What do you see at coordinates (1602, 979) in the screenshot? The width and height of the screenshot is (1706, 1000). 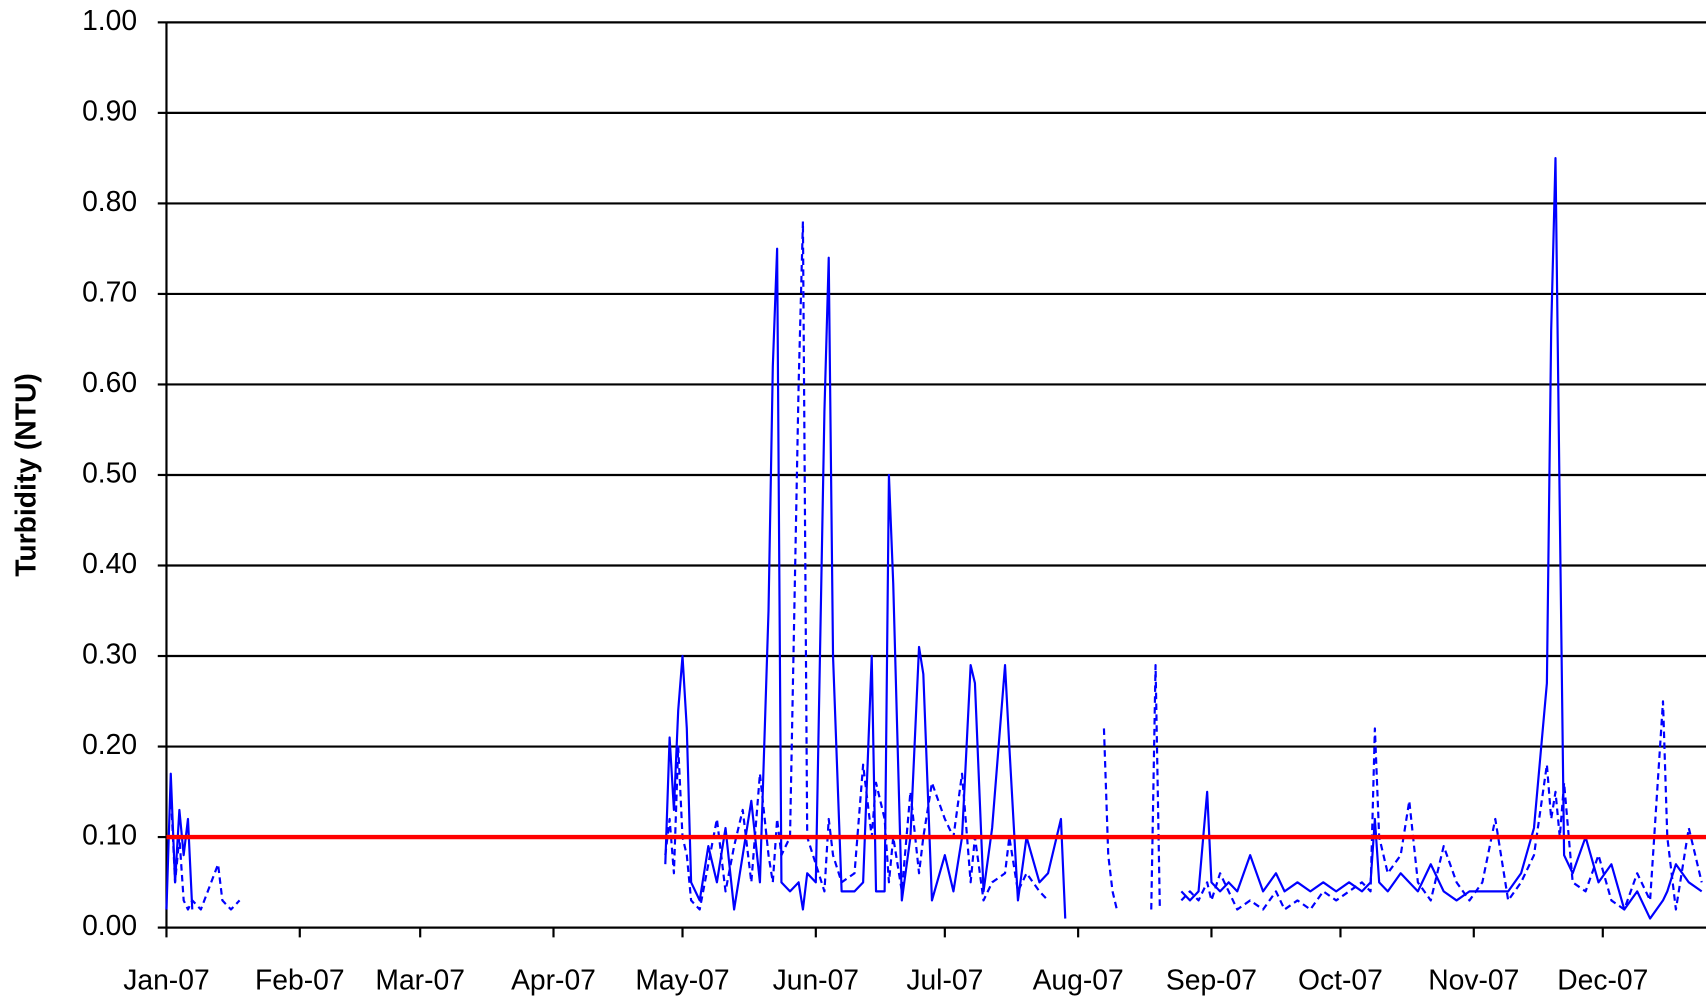 I see `x-tick-label: Dec-07` at bounding box center [1602, 979].